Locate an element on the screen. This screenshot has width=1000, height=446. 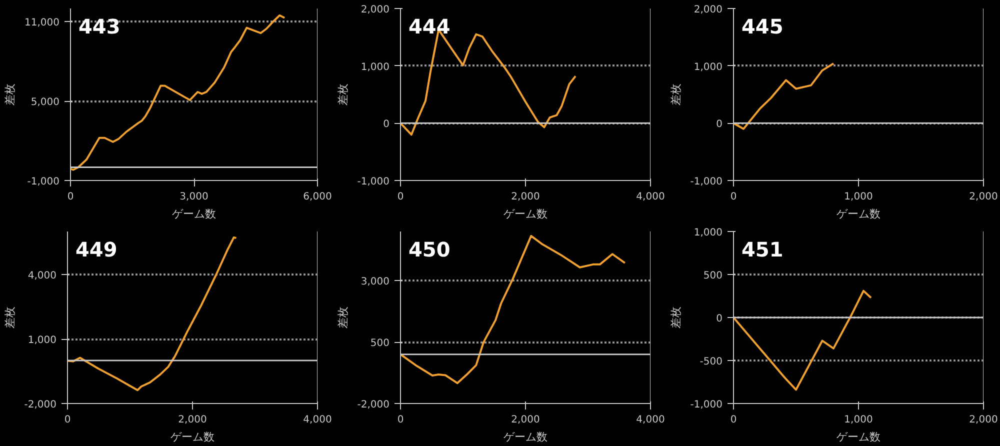
chart-title: 451 is located at coordinates (763, 250).